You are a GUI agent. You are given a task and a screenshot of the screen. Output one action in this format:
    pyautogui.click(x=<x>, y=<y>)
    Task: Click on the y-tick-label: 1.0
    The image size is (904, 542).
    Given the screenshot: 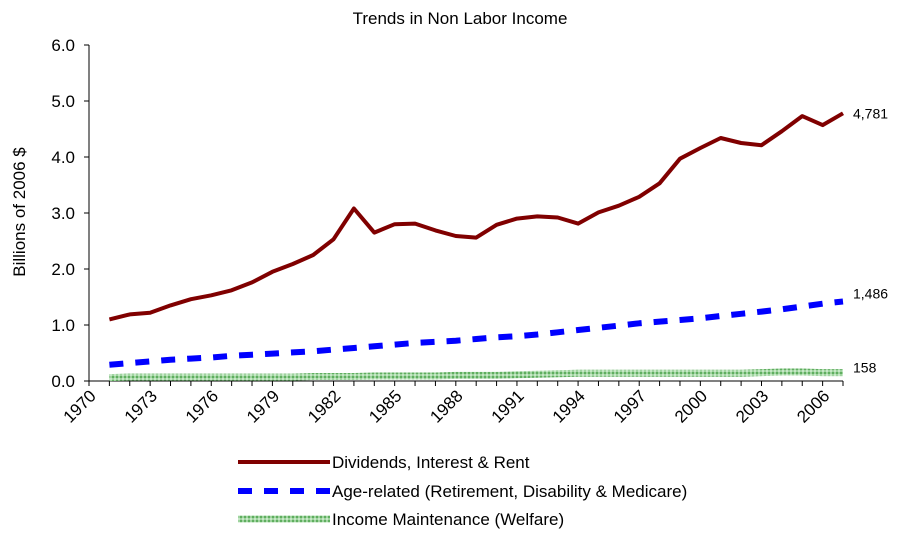 What is the action you would take?
    pyautogui.click(x=63, y=325)
    